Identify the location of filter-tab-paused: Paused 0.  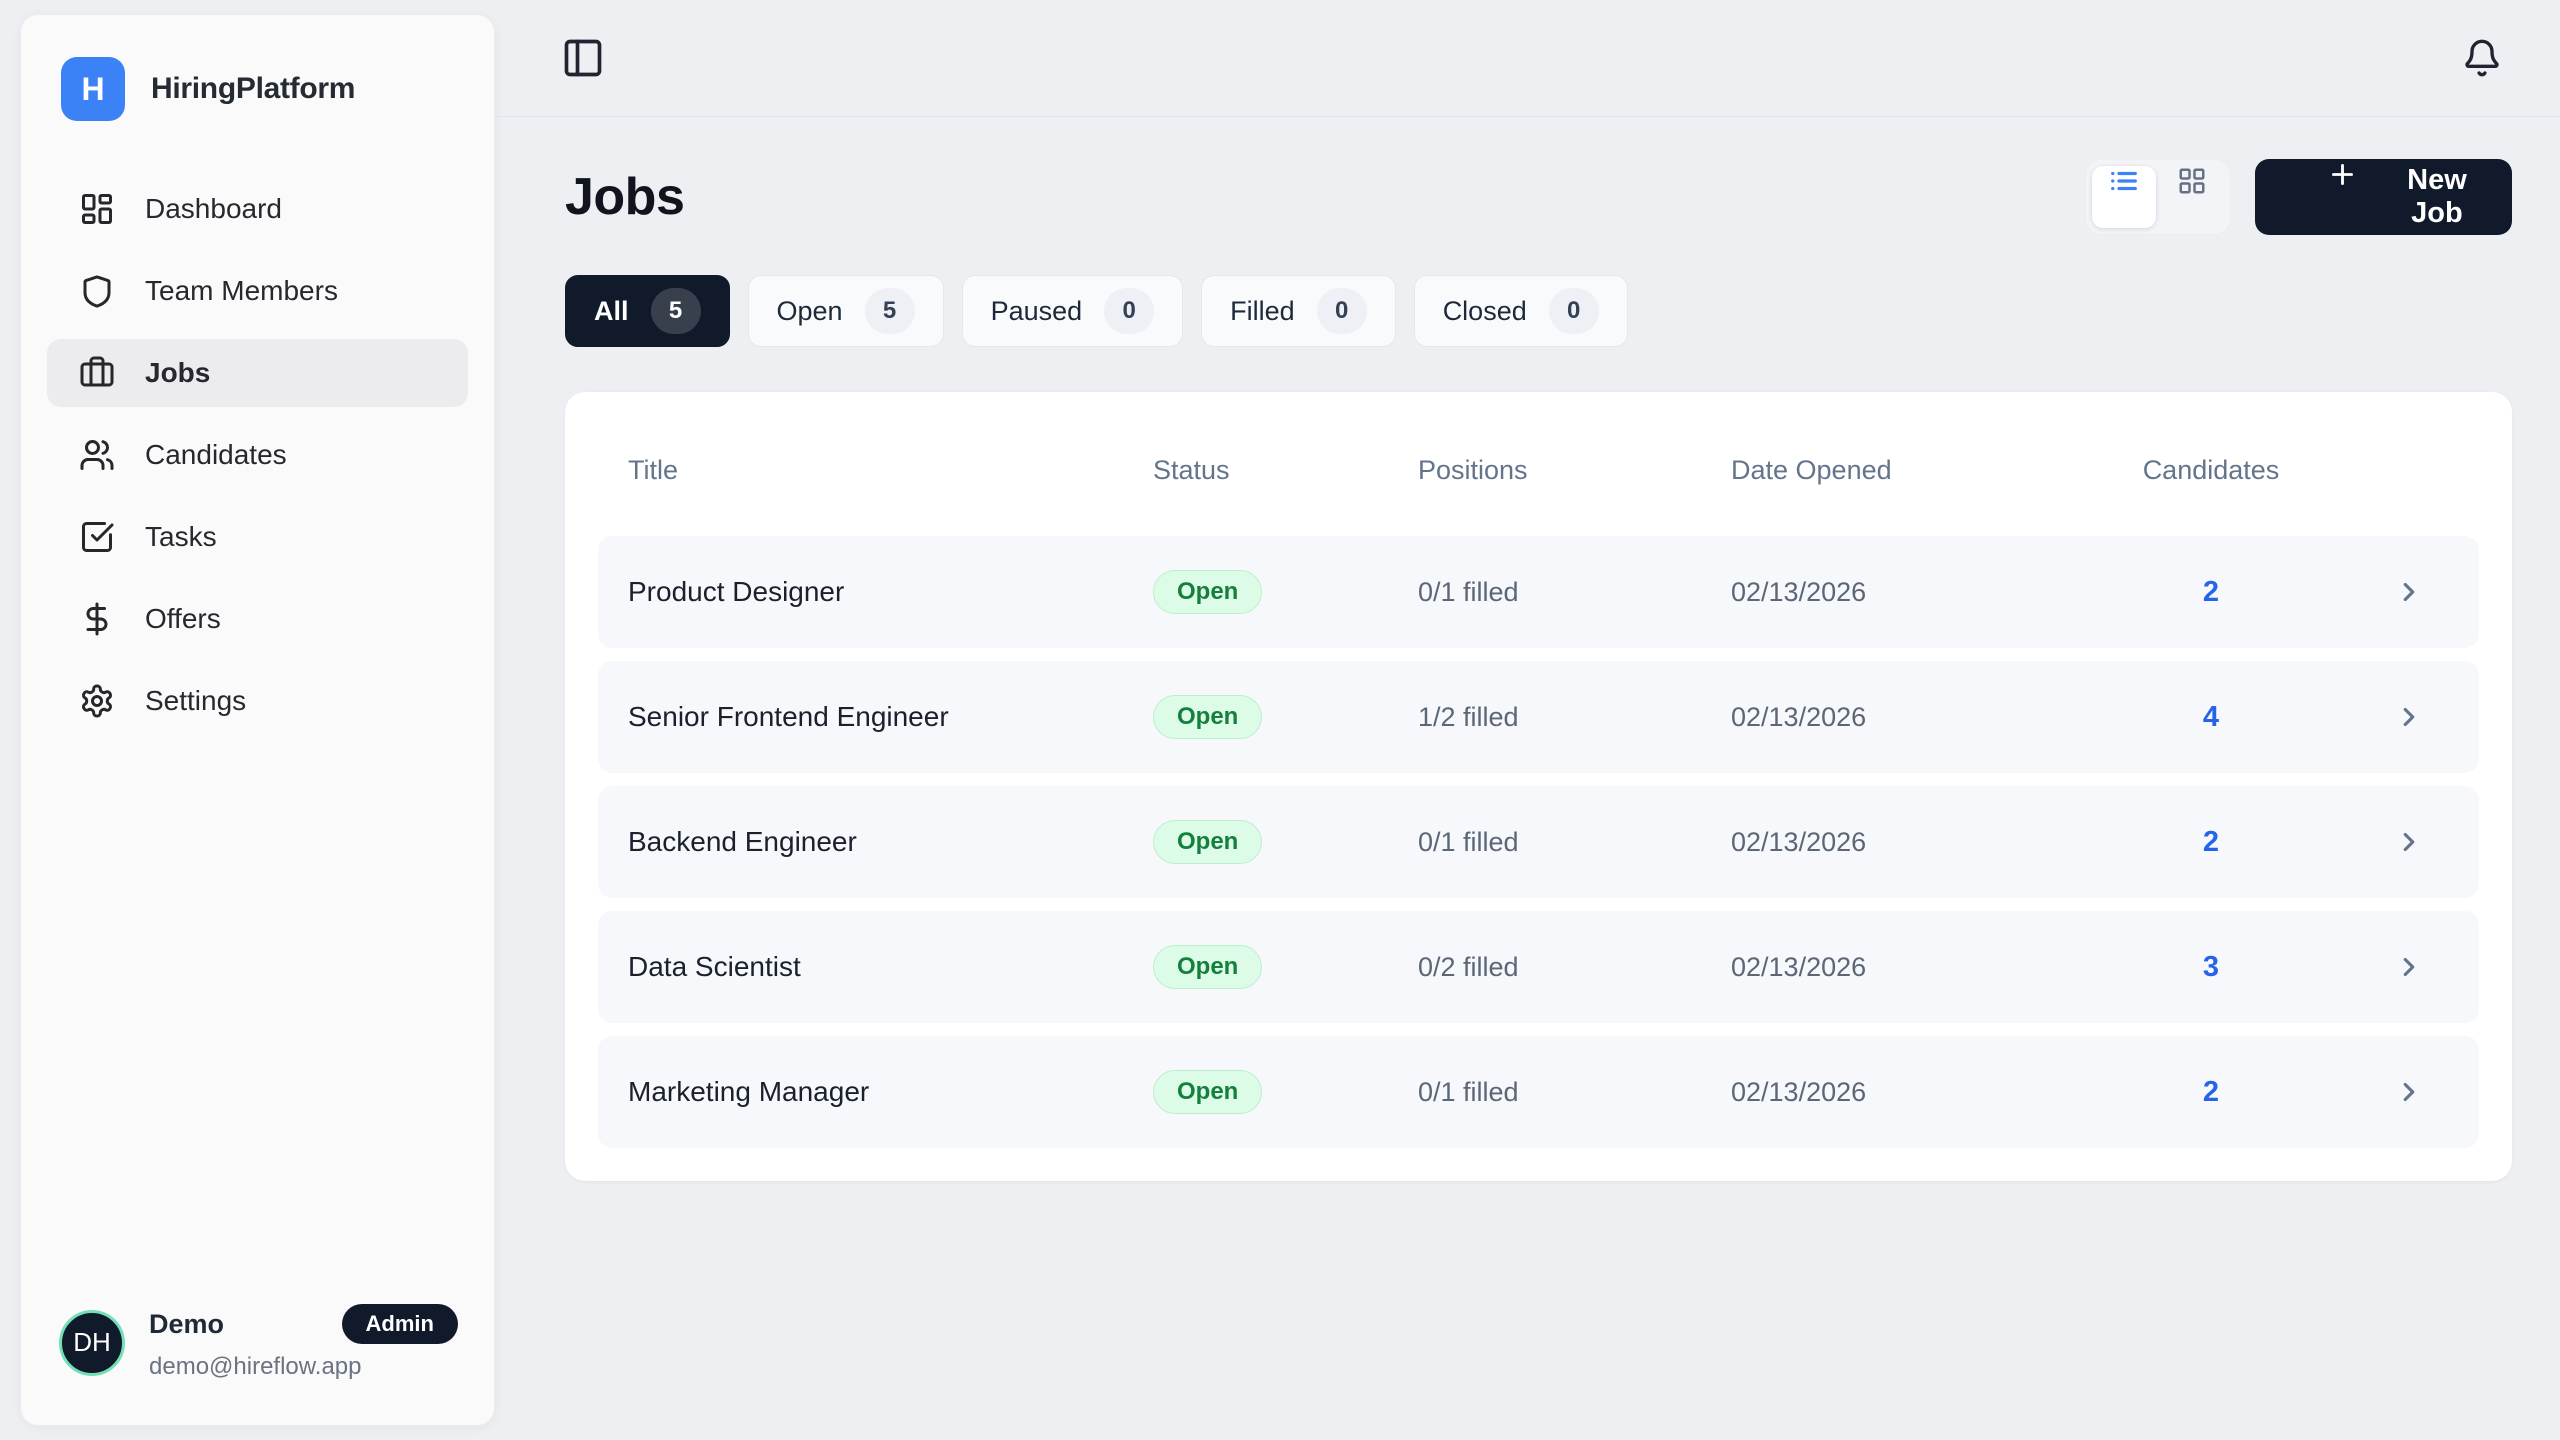
(1072, 311).